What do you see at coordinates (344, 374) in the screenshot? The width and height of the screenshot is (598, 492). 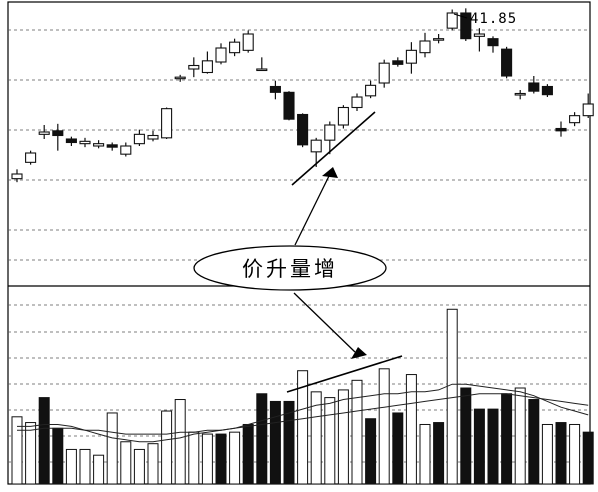 I see `volume-trend-line` at bounding box center [344, 374].